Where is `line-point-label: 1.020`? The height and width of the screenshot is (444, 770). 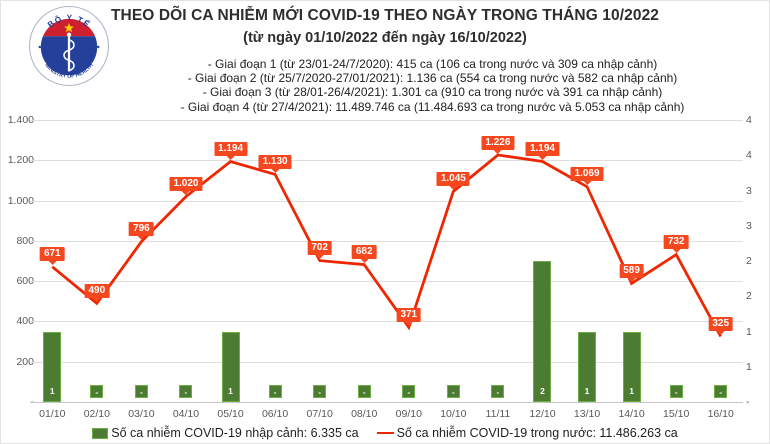 line-point-label: 1.020 is located at coordinates (186, 186).